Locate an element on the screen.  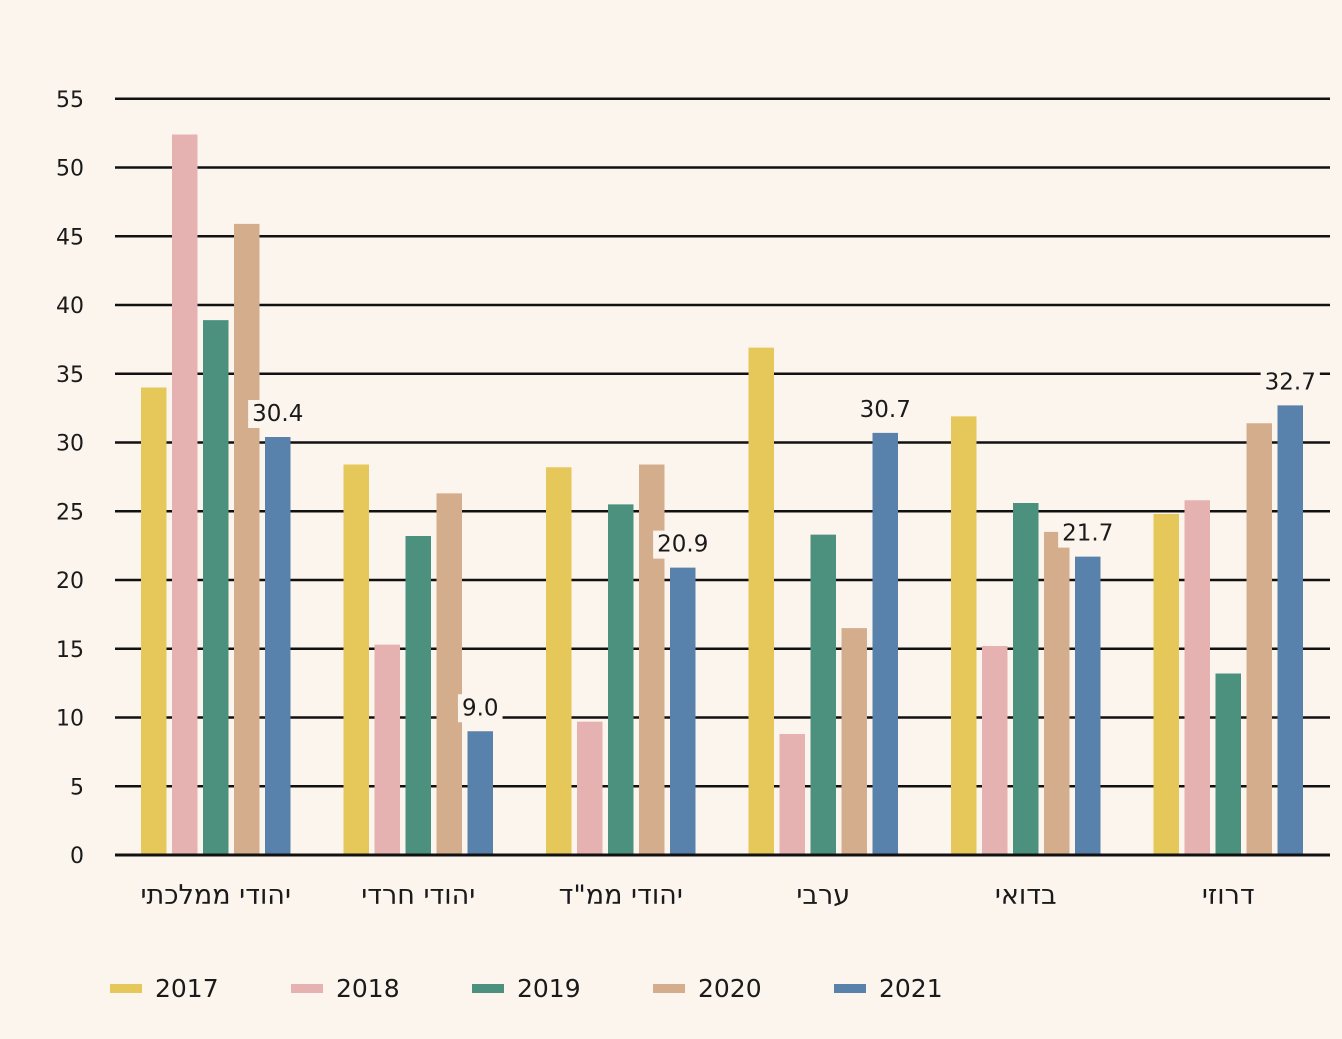
data-label: 20.9 is located at coordinates (682, 545).